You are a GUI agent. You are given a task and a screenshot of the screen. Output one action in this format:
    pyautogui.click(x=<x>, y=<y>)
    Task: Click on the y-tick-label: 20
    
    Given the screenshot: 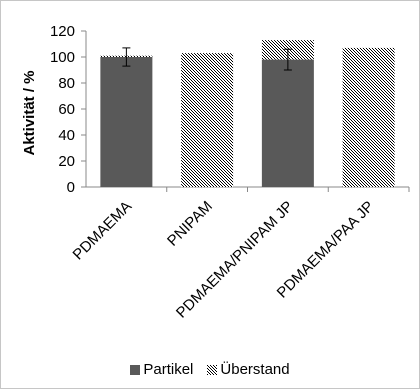 What is the action you would take?
    pyautogui.click(x=66, y=161)
    